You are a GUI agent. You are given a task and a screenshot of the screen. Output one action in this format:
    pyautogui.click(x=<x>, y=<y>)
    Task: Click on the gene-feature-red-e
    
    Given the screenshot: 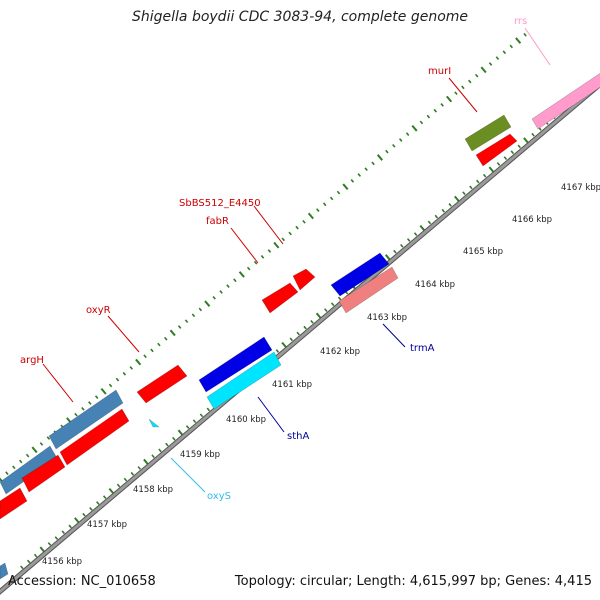 What is the action you would take?
    pyautogui.click(x=14, y=503)
    